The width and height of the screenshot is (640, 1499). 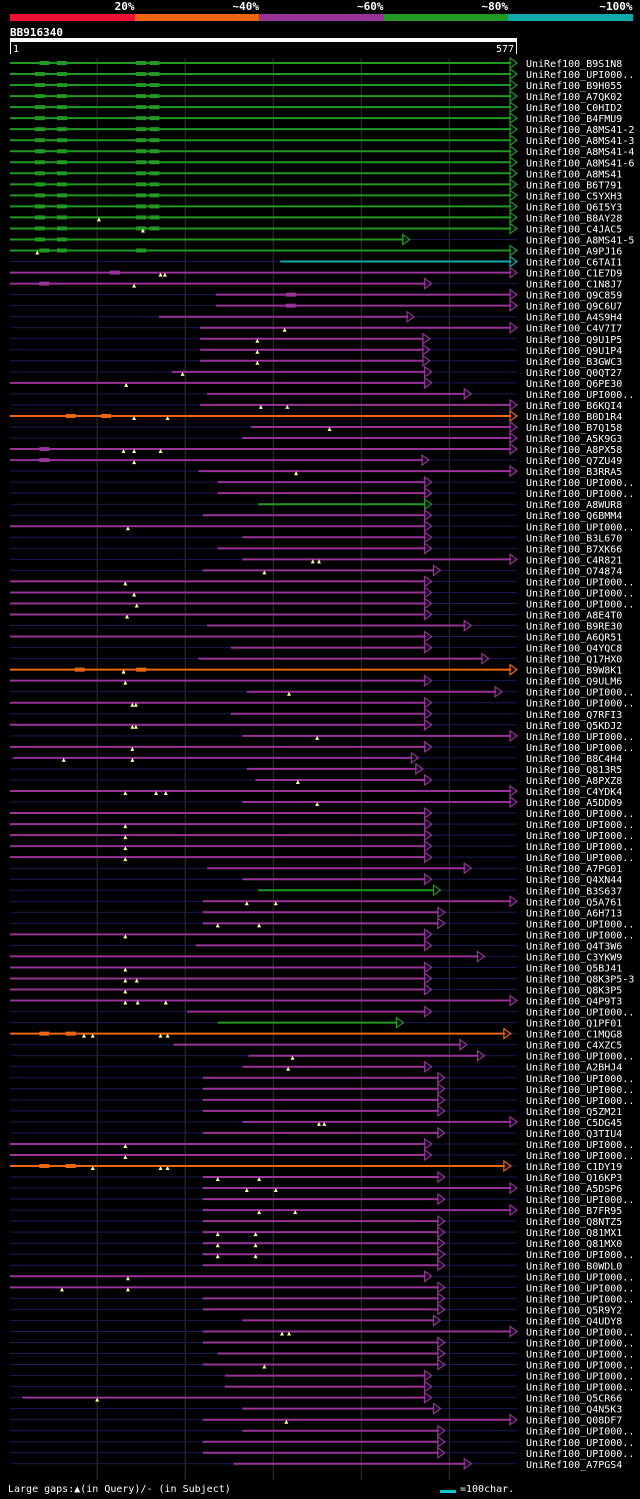 What do you see at coordinates (574, 627) in the screenshot?
I see `hit-label: UniRef100_B9RE30` at bounding box center [574, 627].